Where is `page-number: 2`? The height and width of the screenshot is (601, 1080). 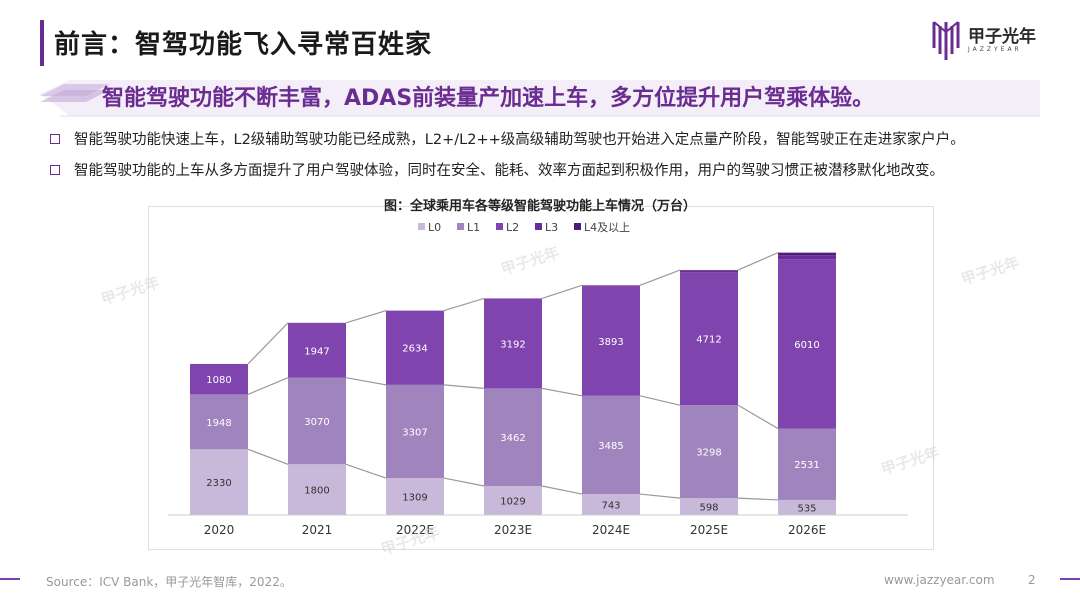 page-number: 2 is located at coordinates (1032, 580).